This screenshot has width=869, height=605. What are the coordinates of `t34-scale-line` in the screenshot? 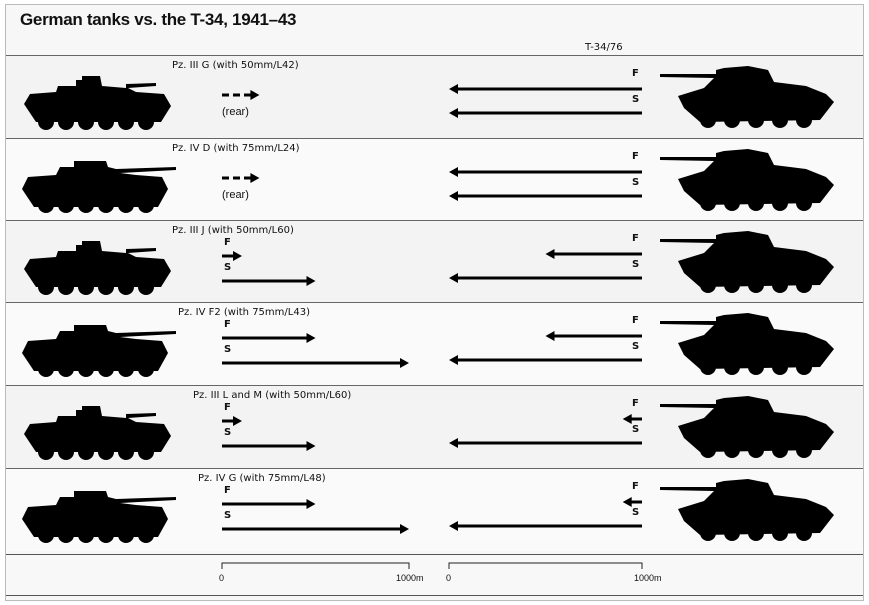 It's located at (545, 565).